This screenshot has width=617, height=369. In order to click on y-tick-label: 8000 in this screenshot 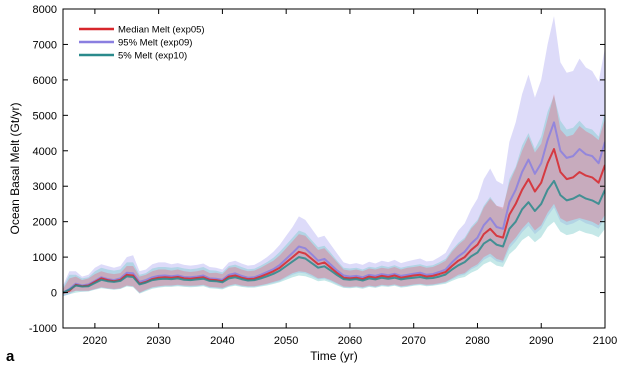, I will do `click(45, 10)`.